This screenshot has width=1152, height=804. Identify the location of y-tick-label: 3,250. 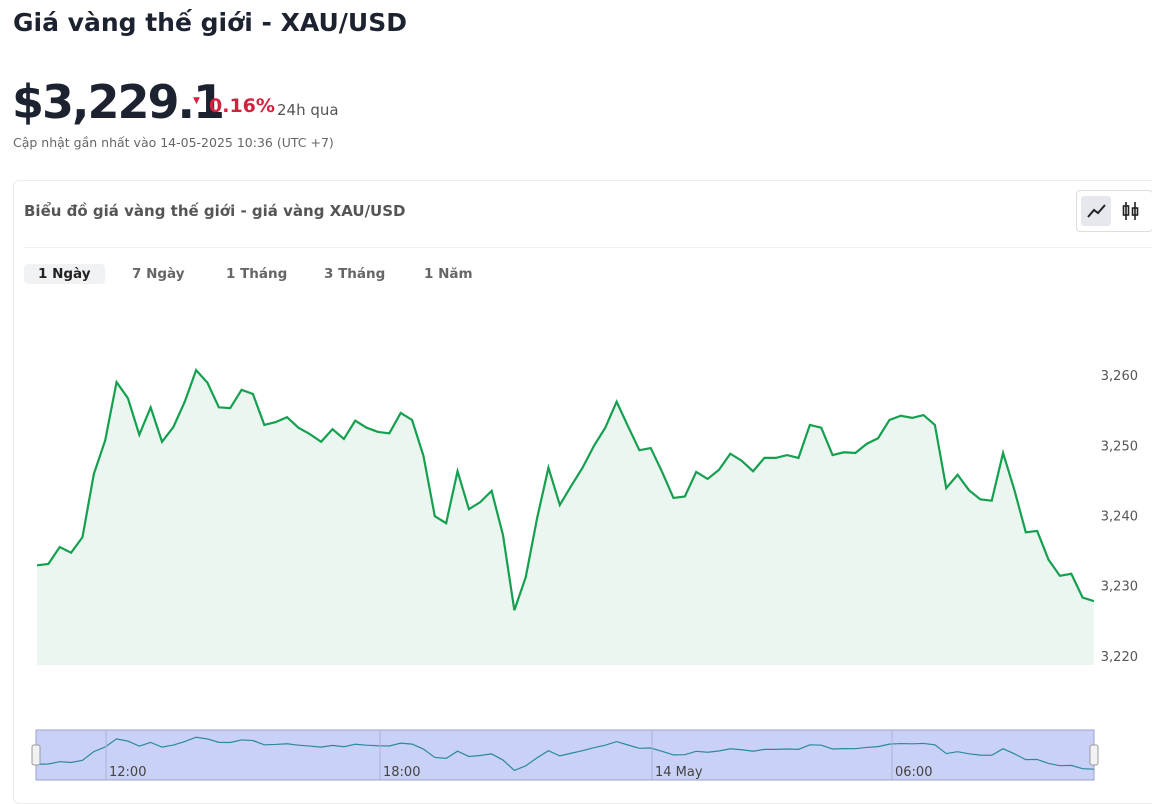
(1119, 446).